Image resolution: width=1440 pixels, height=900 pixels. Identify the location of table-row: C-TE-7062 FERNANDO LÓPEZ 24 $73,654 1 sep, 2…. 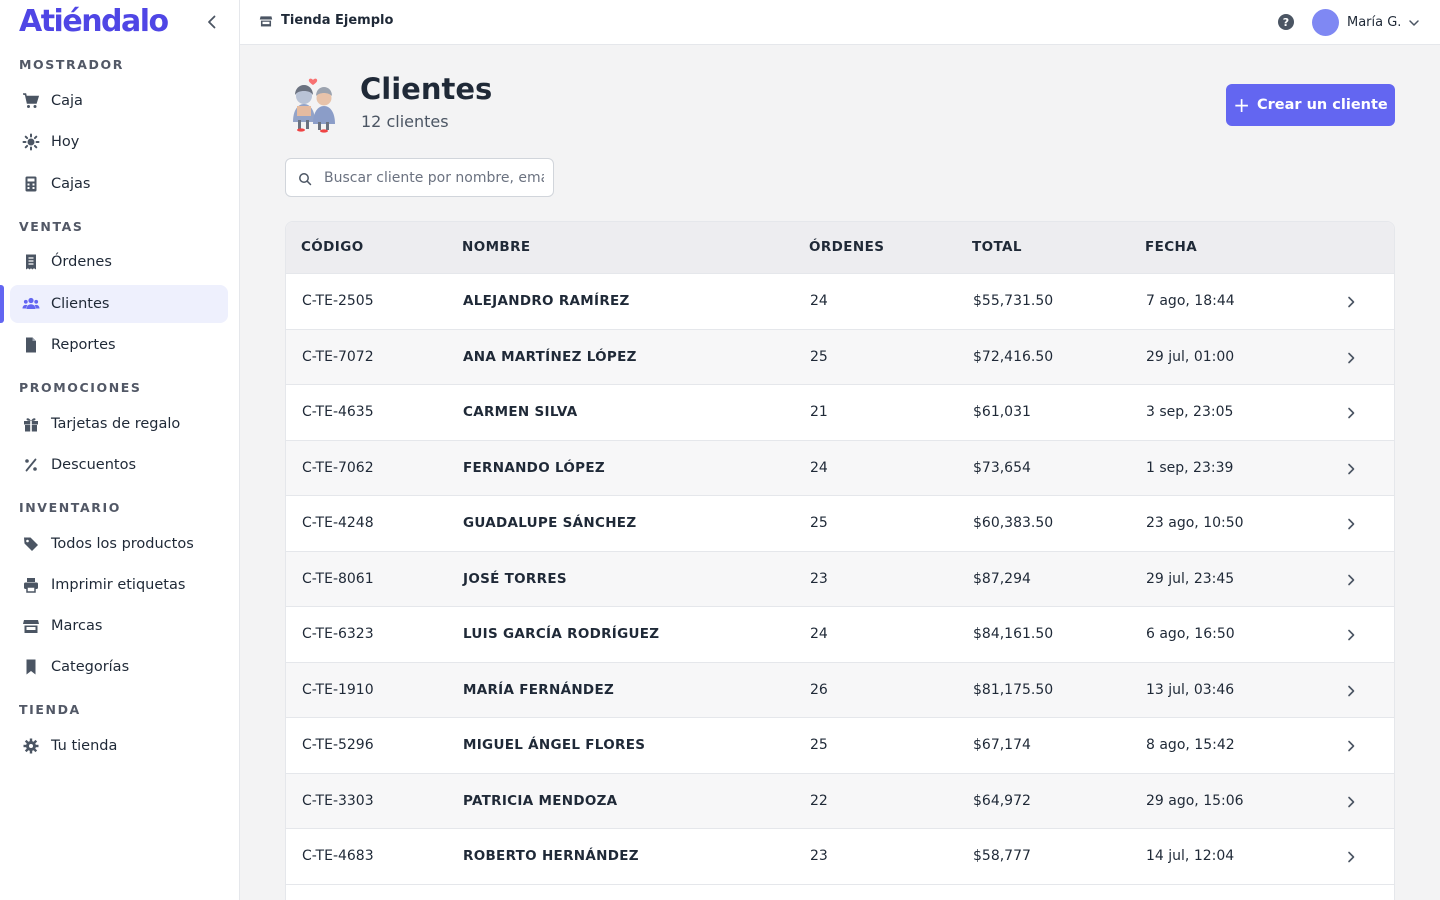
(840, 468).